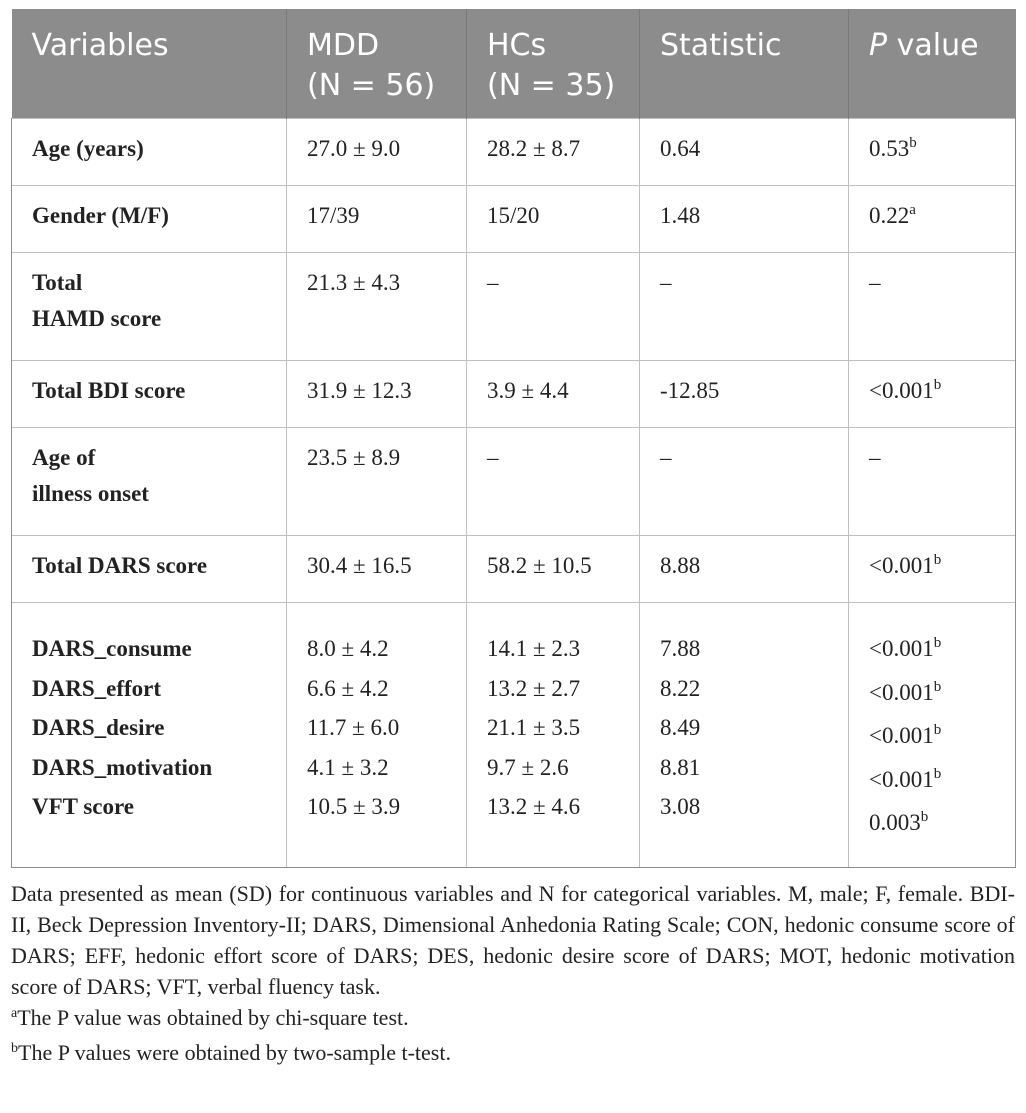 This screenshot has width=1026, height=1113. Describe the element at coordinates (534, 727) in the screenshot. I see `cell-hcs-value: 21.1 ± 3.5` at that location.